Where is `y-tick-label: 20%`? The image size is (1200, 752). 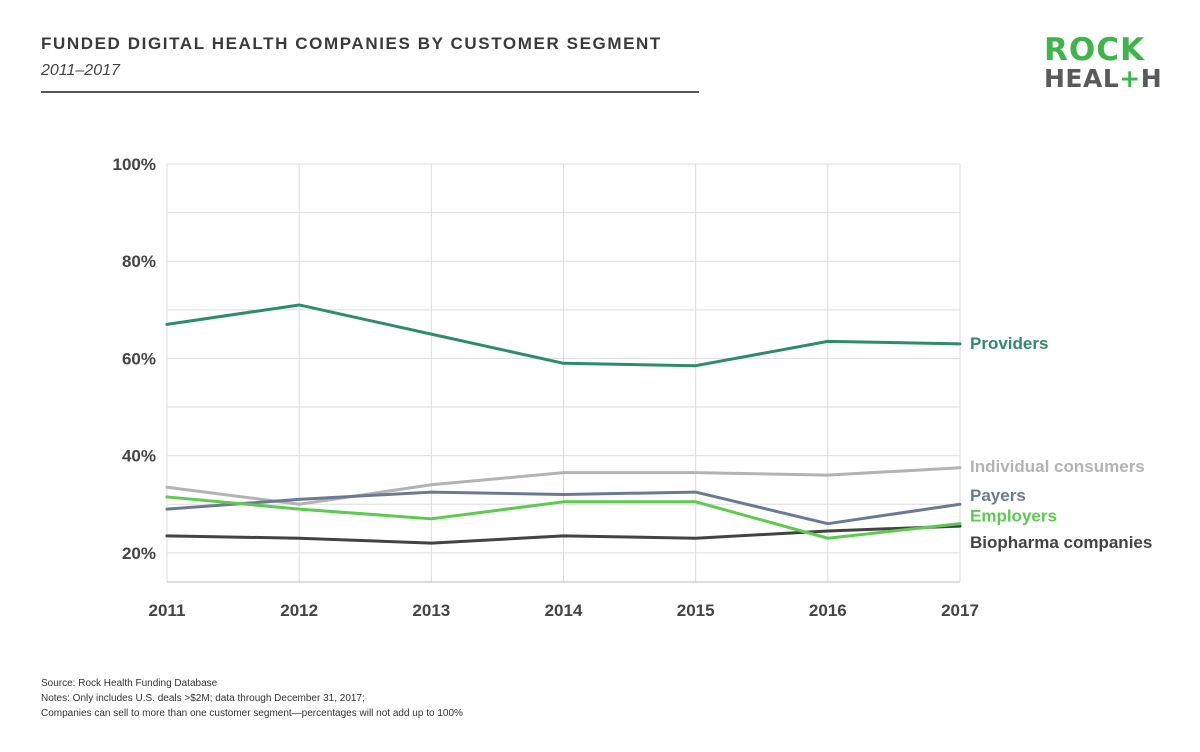
y-tick-label: 20% is located at coordinates (139, 553).